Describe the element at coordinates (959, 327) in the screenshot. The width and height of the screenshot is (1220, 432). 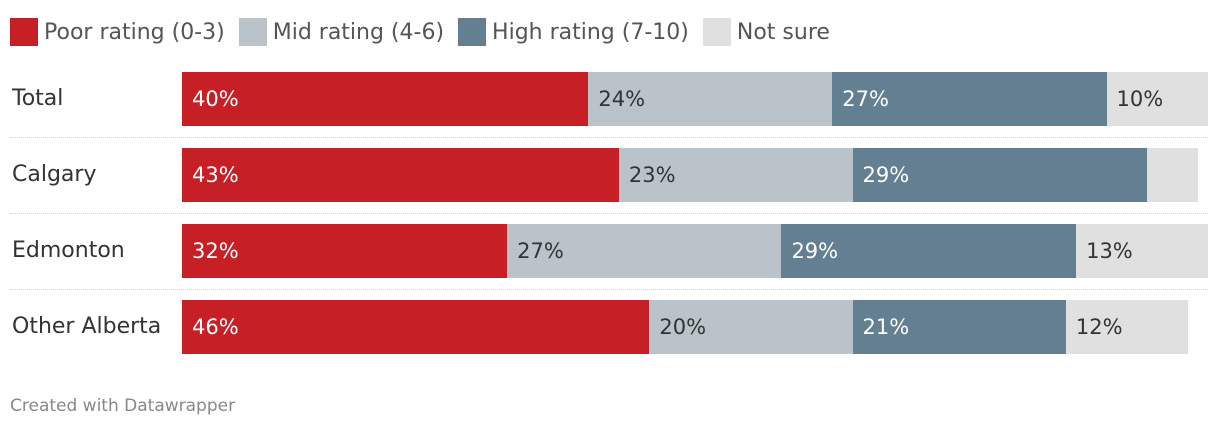
I see `bar-segment-3-2: 21%` at that location.